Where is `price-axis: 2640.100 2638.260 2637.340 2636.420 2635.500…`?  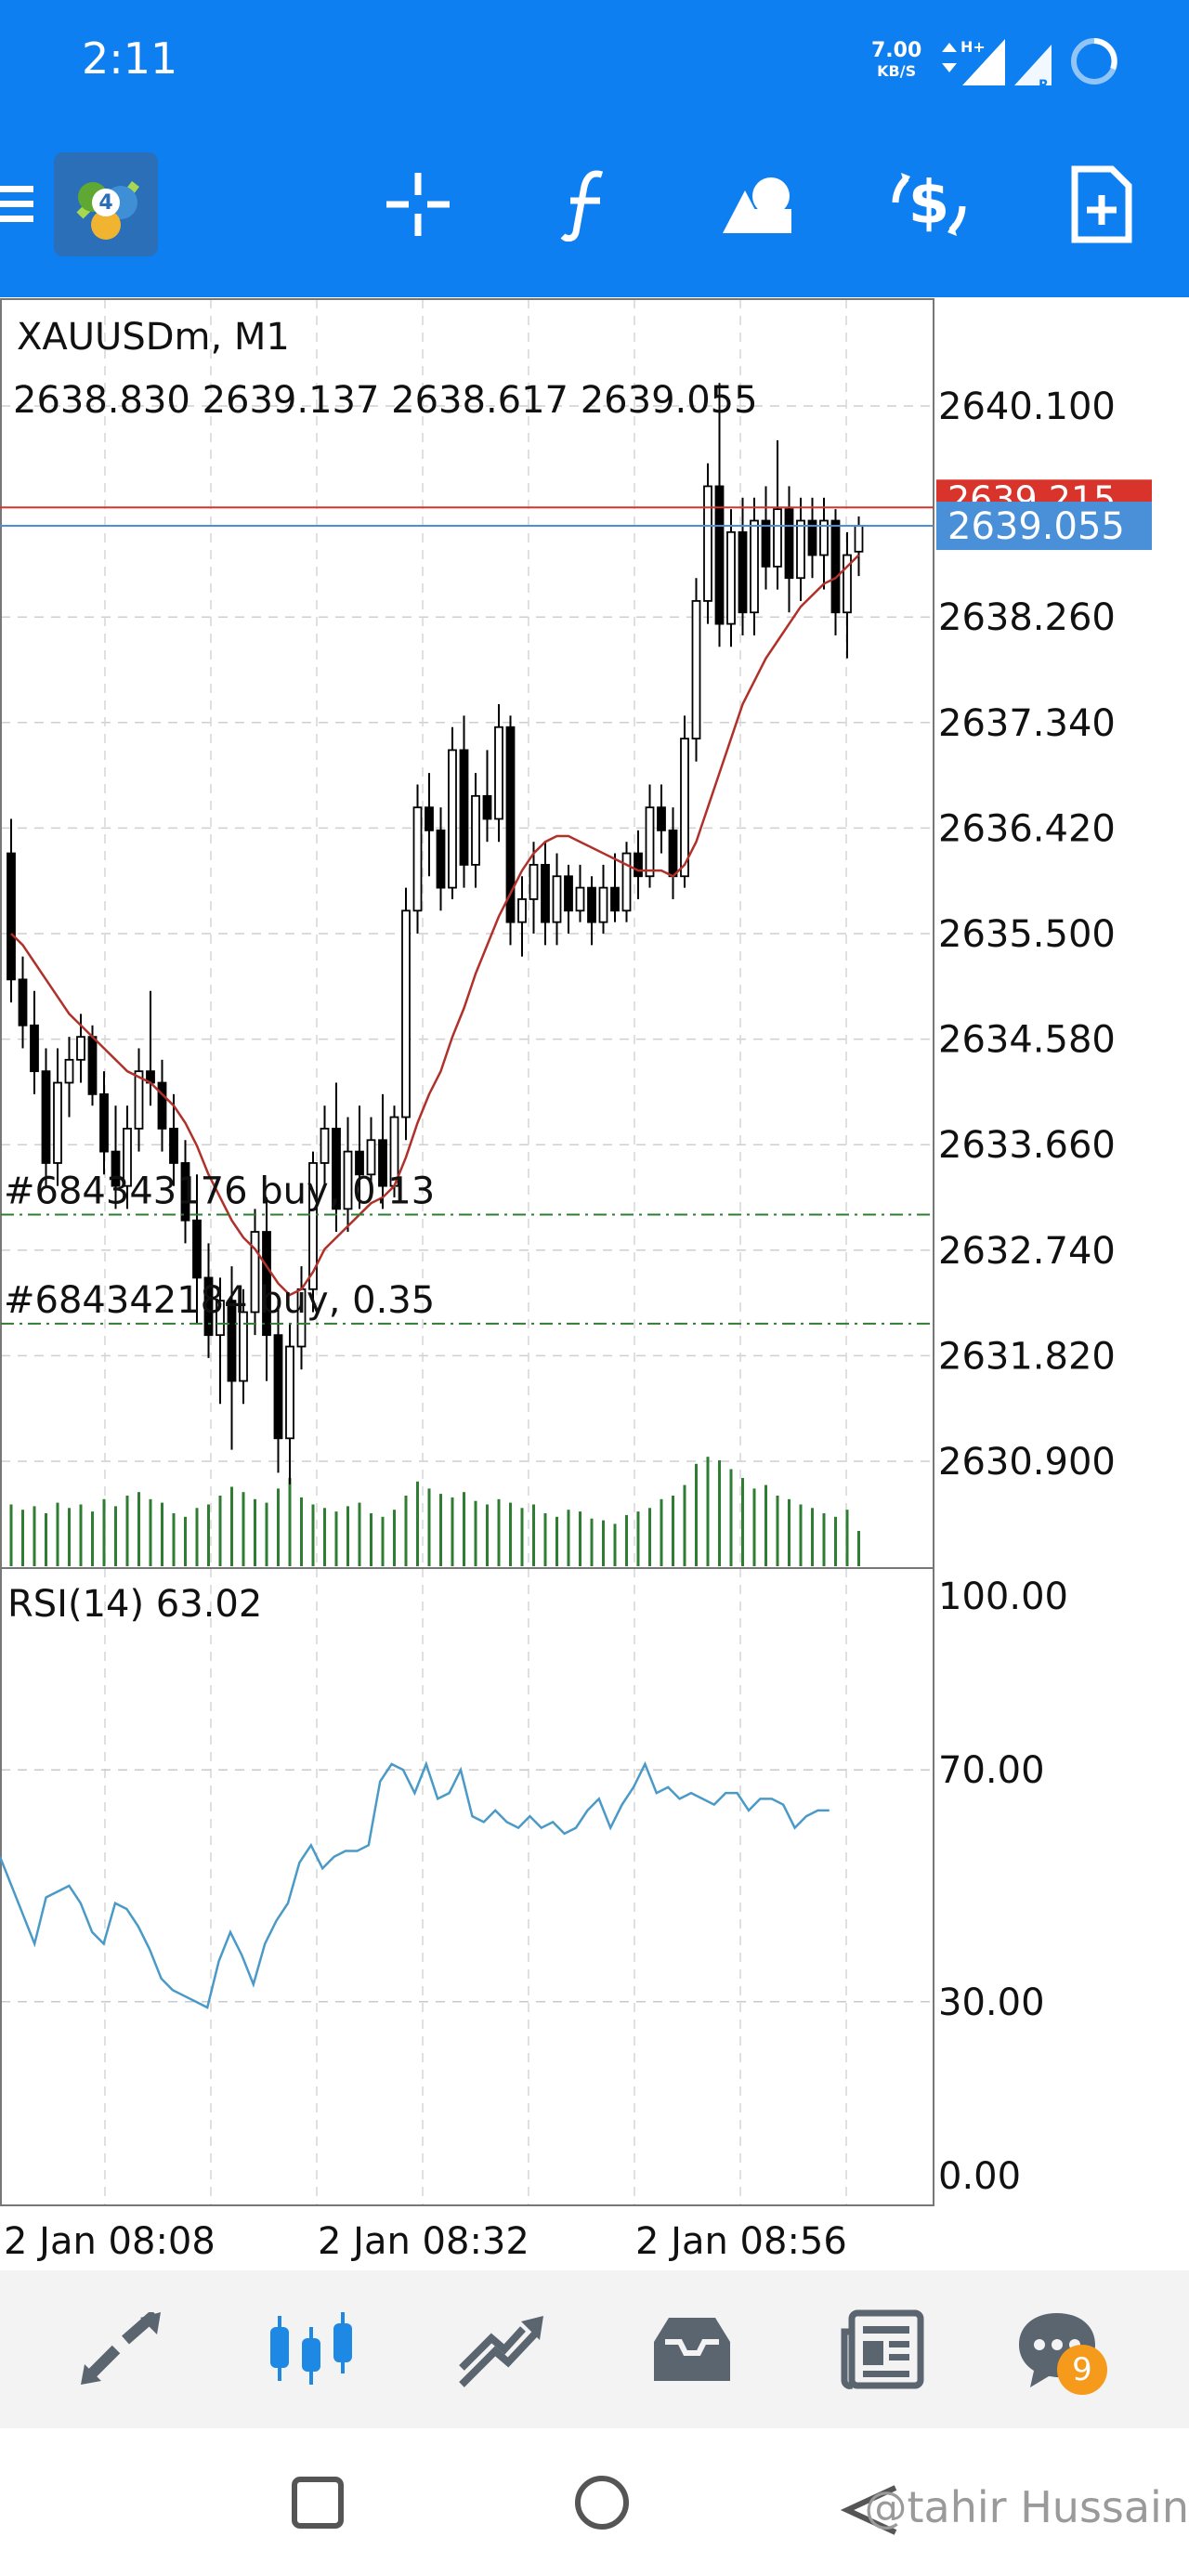
price-axis: 2640.100 2638.260 2637.340 2636.420 2635.500… is located at coordinates (1027, 935).